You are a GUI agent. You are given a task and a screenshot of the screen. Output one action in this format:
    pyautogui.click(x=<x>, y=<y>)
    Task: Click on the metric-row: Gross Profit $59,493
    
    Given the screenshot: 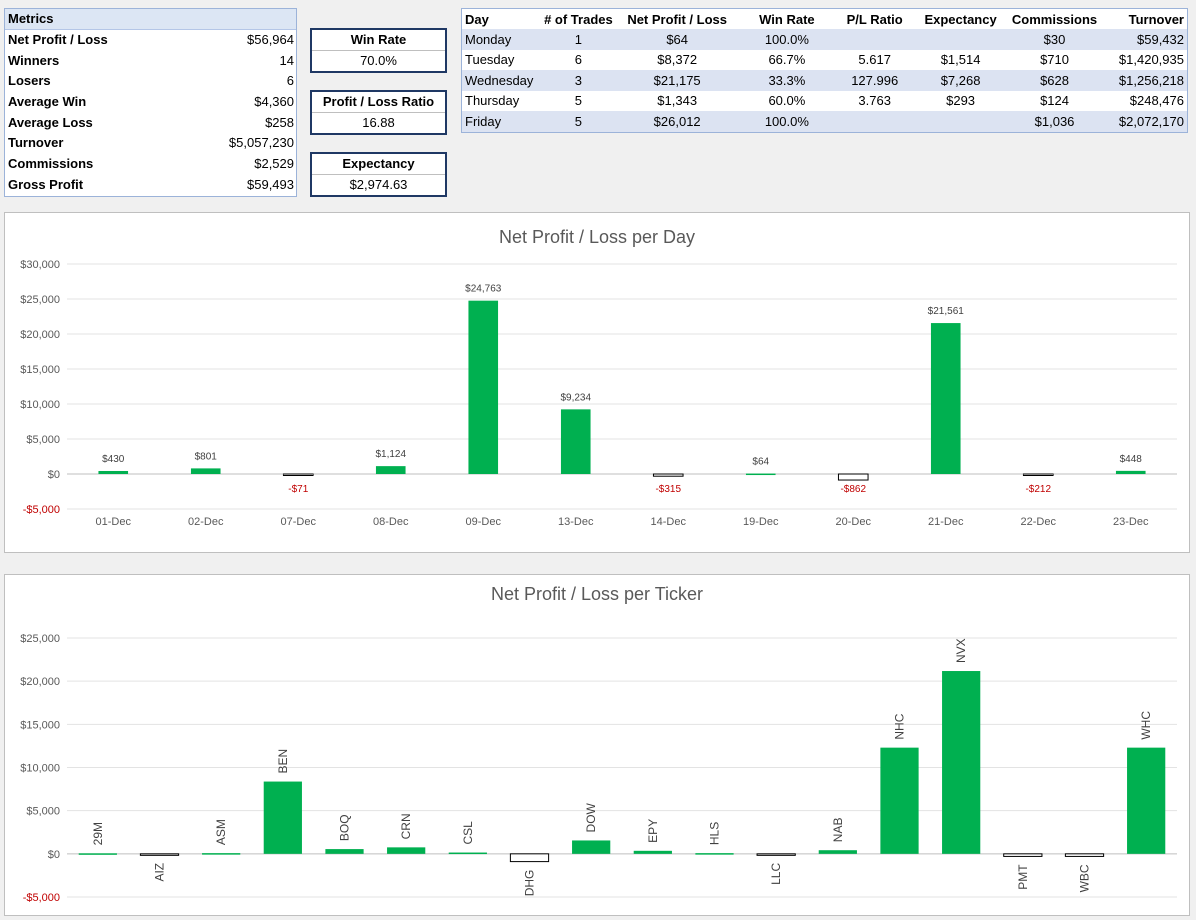 What is the action you would take?
    pyautogui.click(x=150, y=185)
    